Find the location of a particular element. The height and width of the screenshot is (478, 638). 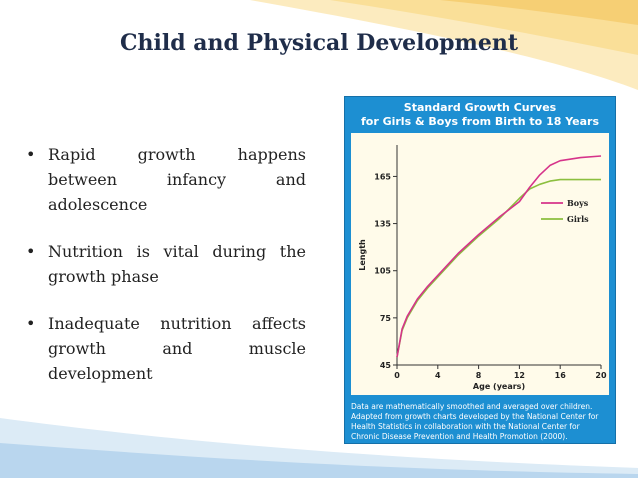

y-tick-label: 105 is located at coordinates (382, 271).